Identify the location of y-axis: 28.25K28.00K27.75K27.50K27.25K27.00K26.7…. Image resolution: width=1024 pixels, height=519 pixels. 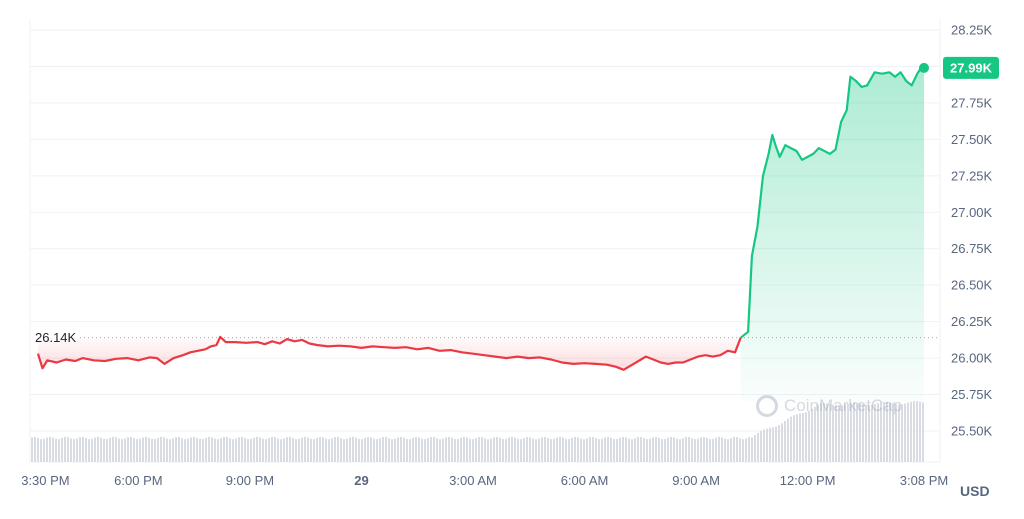
(971, 231).